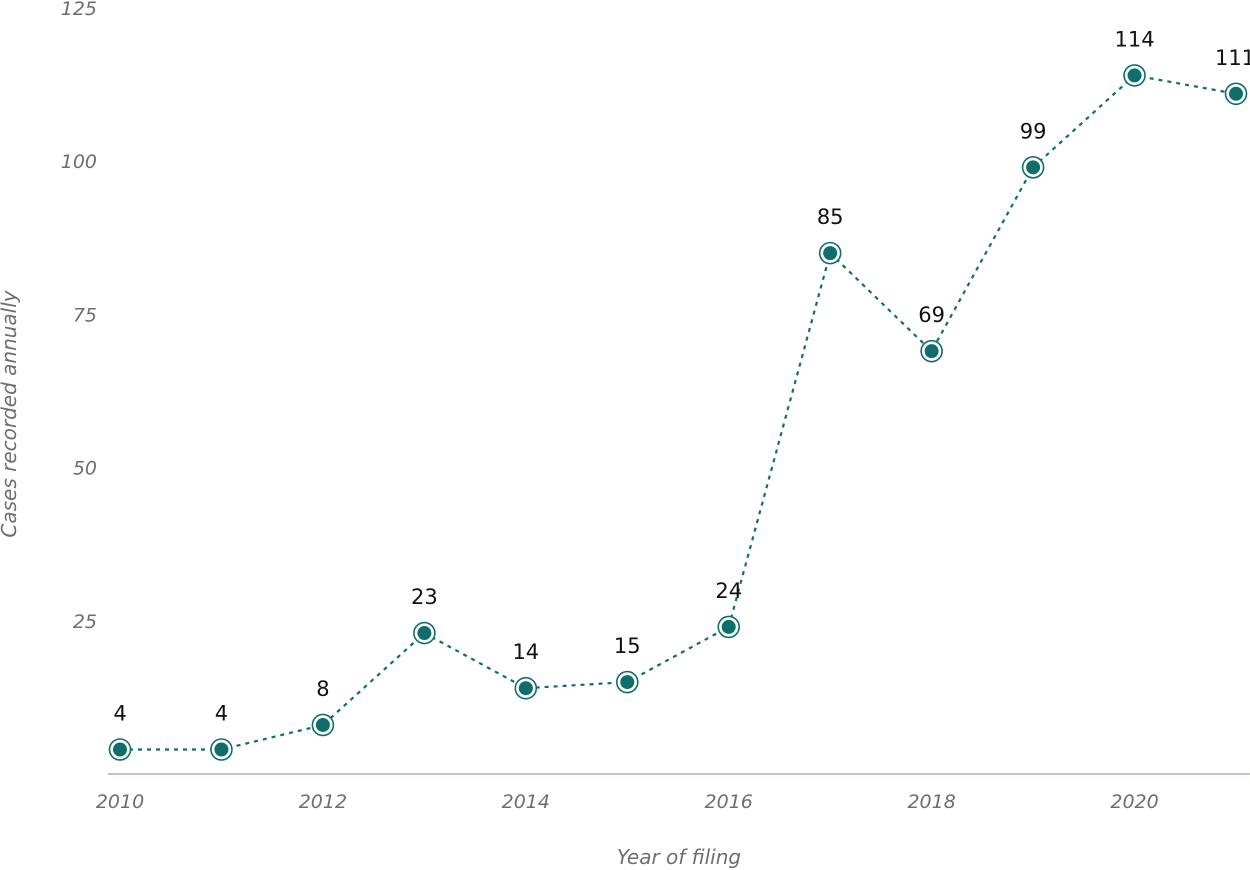 This screenshot has width=1250, height=870. Describe the element at coordinates (526, 802) in the screenshot. I see `x-tick-label: 2014` at that location.